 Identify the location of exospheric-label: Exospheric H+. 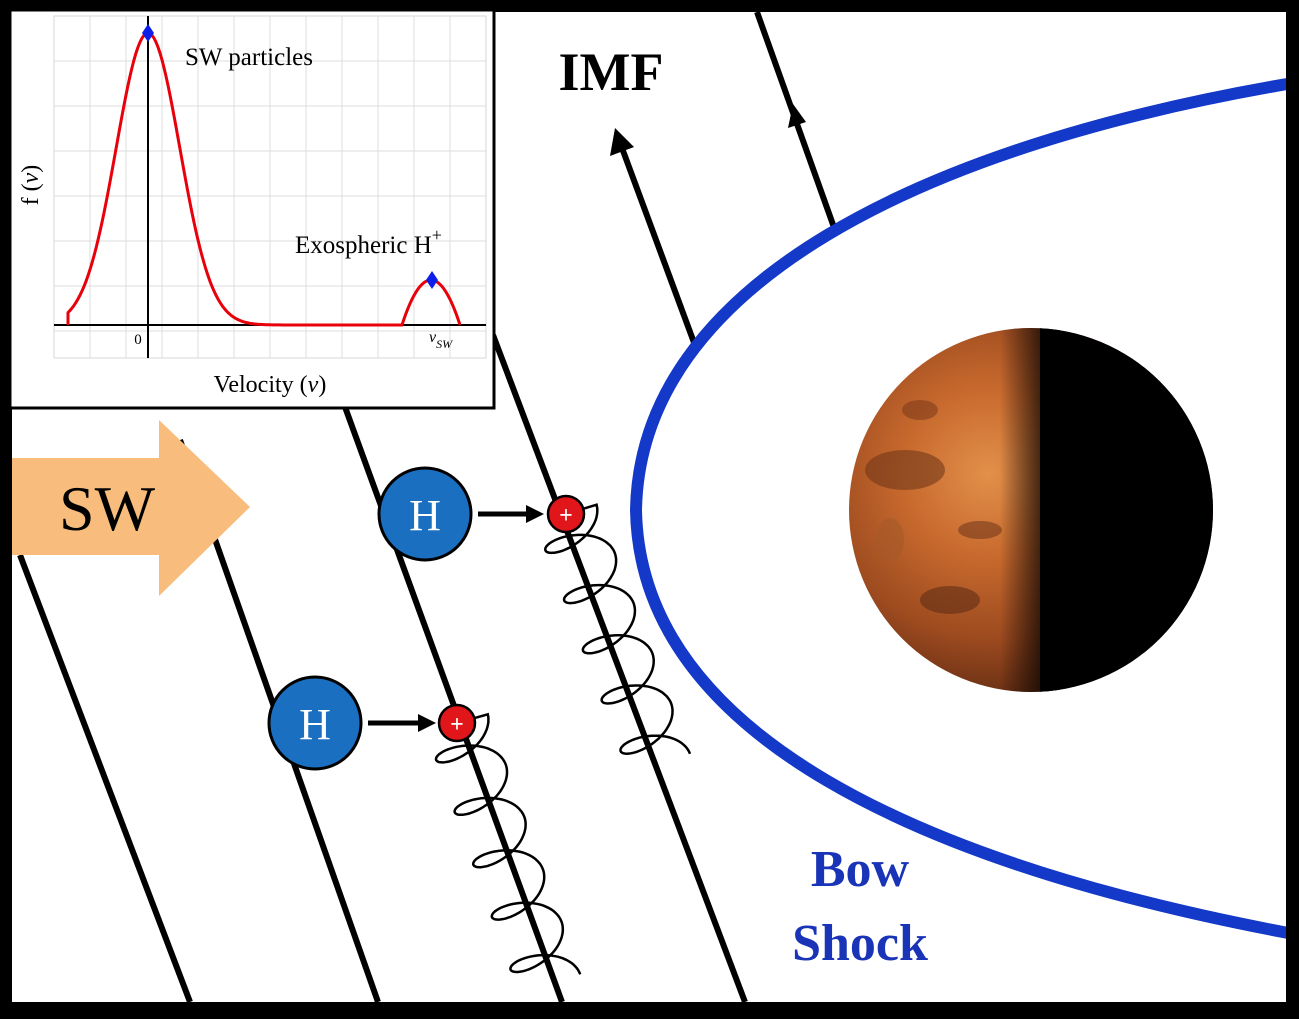
(368, 242).